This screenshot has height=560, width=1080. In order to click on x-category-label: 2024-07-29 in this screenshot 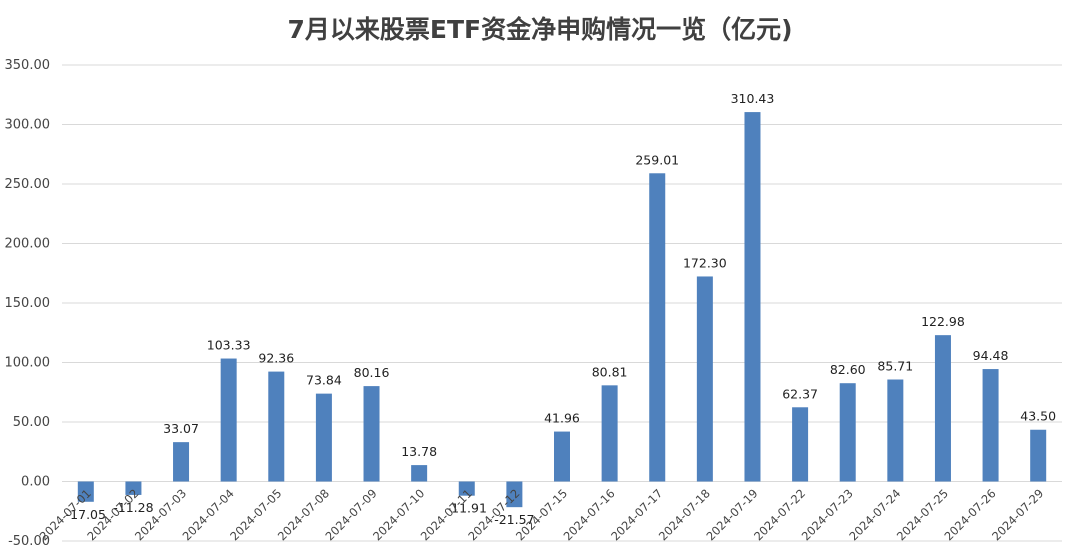, I will do `click(1017, 514)`.